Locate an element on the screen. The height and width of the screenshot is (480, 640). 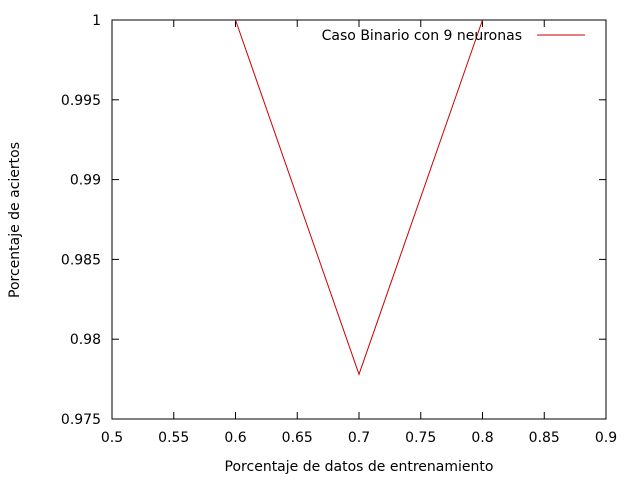
y-tick-label: 0.995 is located at coordinates (81, 101).